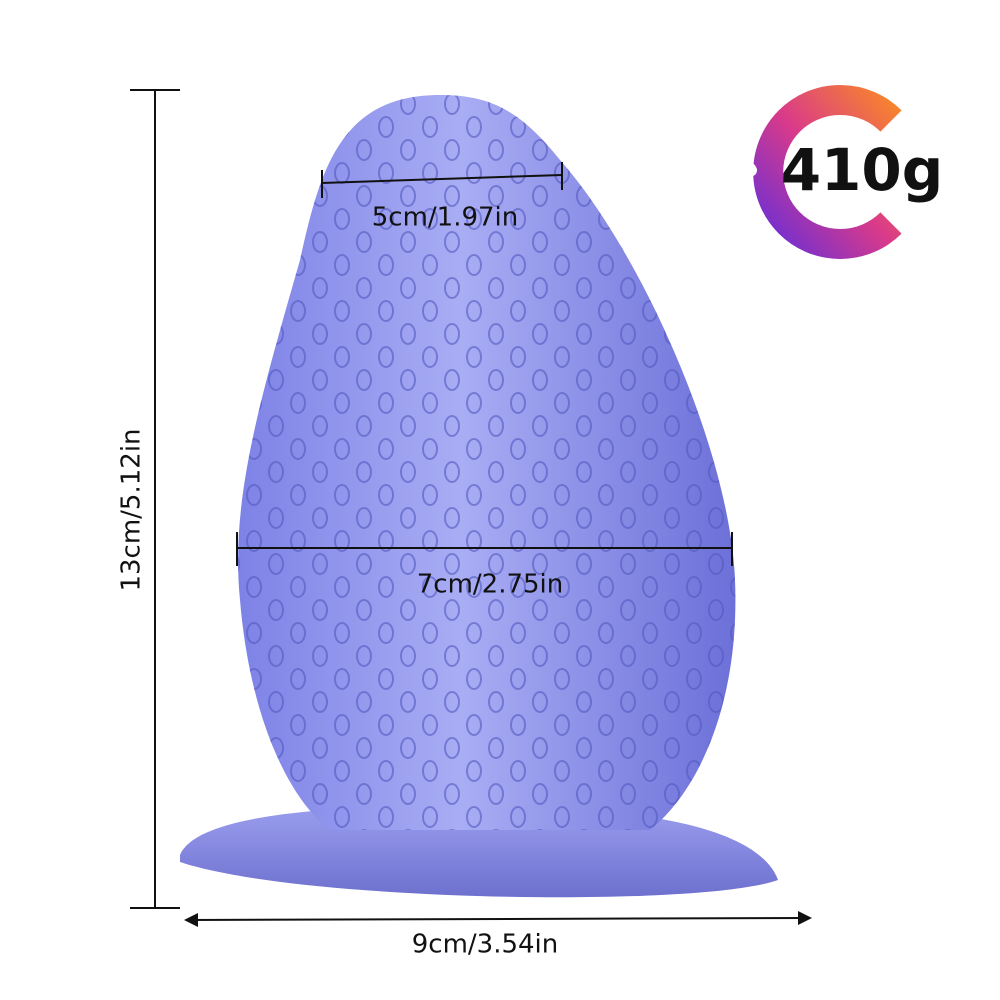  I want to click on top-width-dimension: 5cm/1.97in, so click(442, 197).